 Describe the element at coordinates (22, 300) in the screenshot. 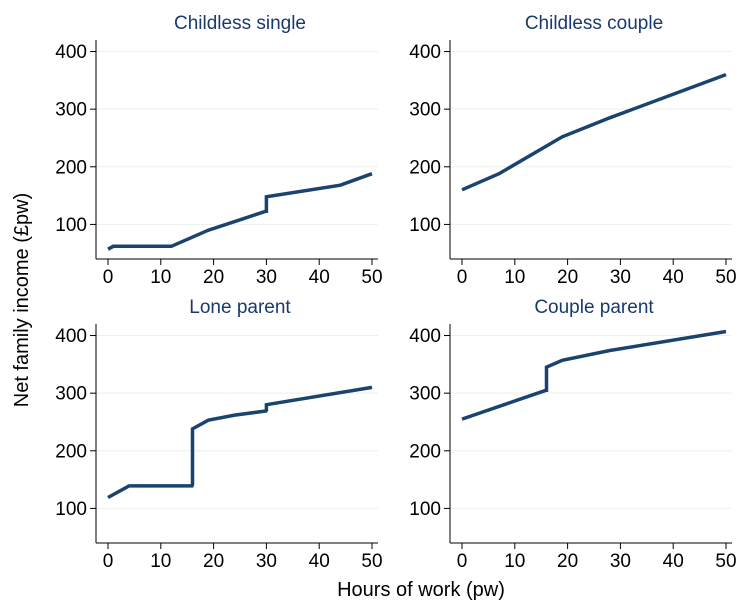

I see `y-axis-title: Net family income (£pw)` at that location.